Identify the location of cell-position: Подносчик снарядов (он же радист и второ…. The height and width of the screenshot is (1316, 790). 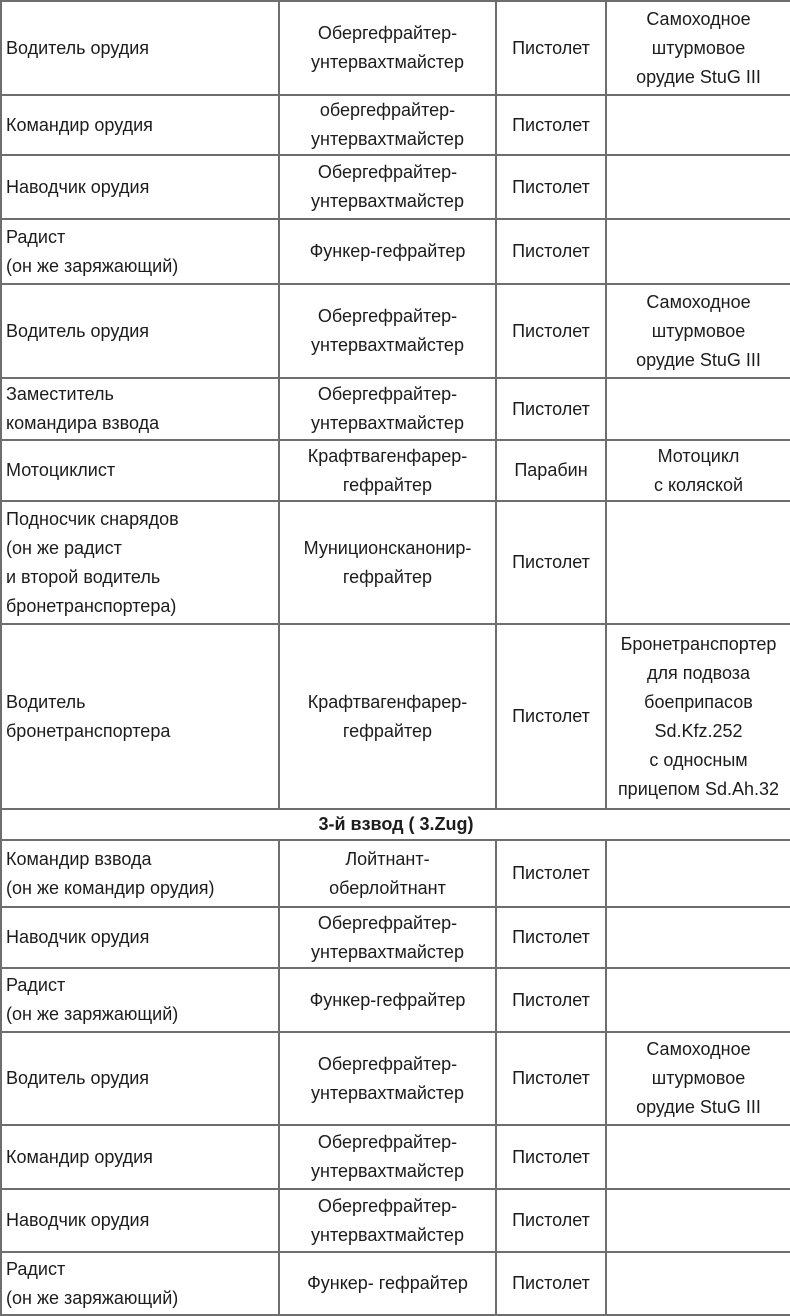
(140, 562).